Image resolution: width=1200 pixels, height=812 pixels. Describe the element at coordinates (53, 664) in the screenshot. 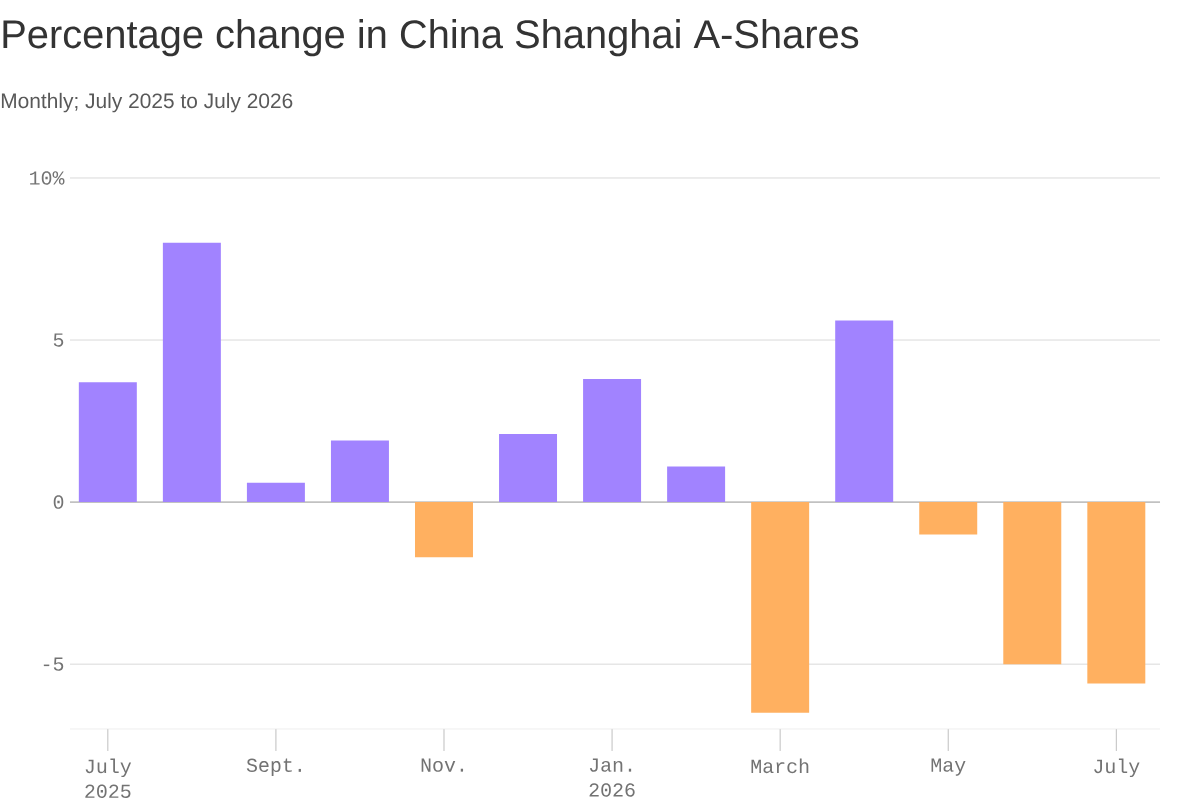

I see `y-tick-label: -5` at that location.